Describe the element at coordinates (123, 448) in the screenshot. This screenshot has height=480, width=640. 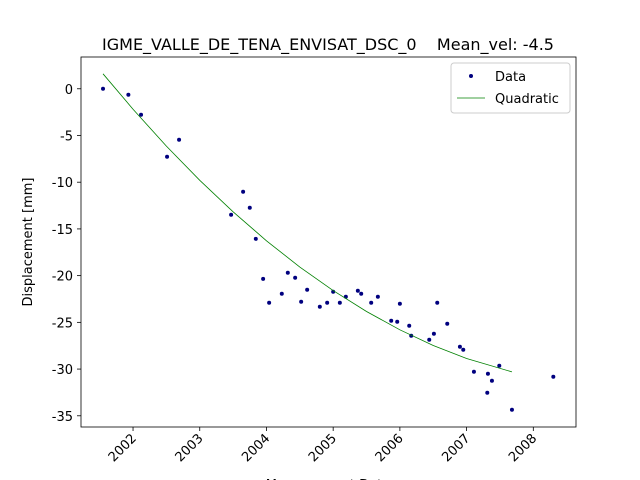
I see `x-tick-label: 2002` at that location.